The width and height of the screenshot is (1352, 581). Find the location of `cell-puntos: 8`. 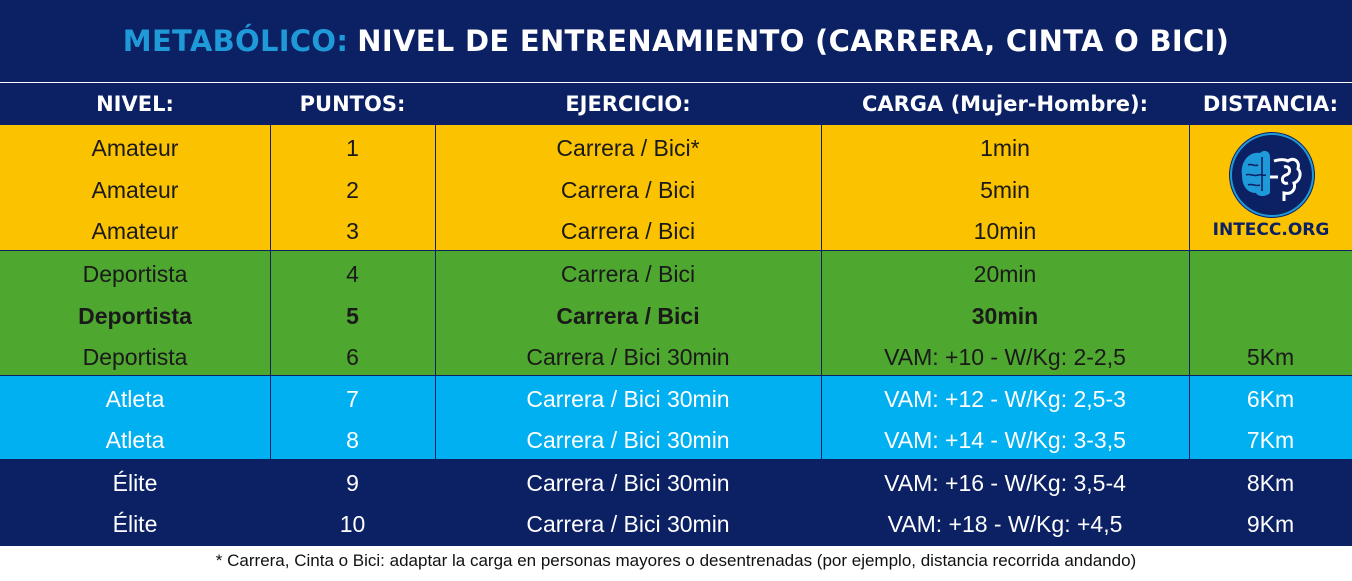

cell-puntos: 8 is located at coordinates (352, 440).